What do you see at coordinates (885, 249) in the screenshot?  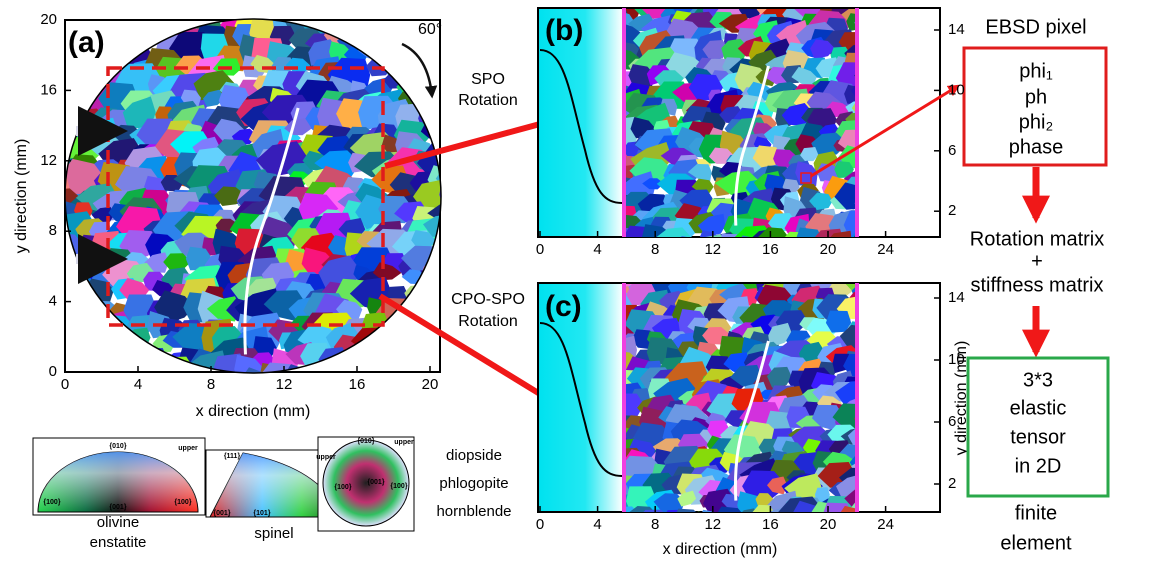 I see `x-tick-label: 24` at bounding box center [885, 249].